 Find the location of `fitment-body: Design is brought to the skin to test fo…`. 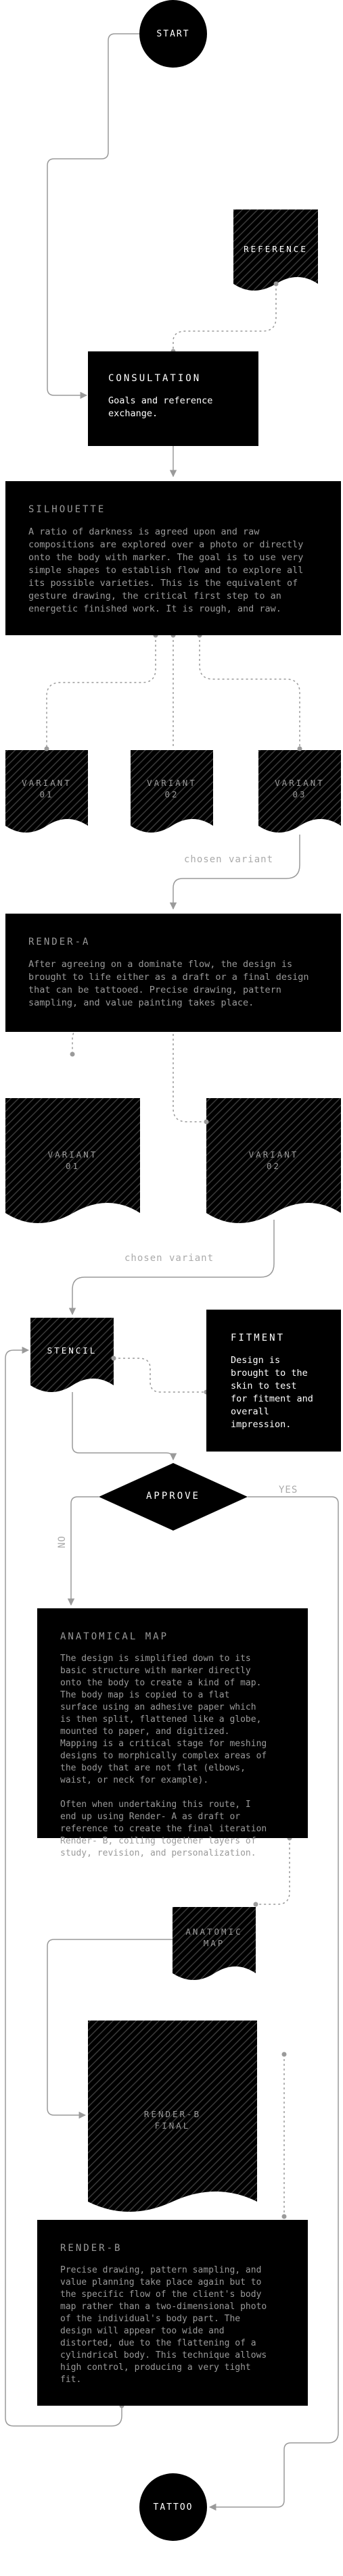

fitment-body: Design is brought to the skin to test fo… is located at coordinates (272, 1392).